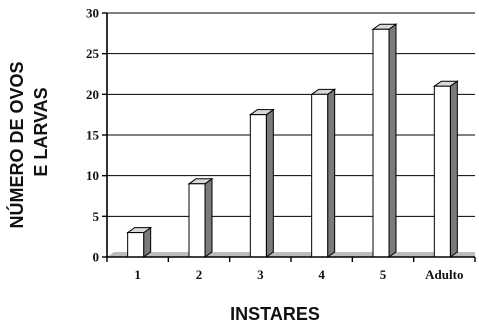  Describe the element at coordinates (92, 175) in the screenshot. I see `y-tick-label-10: 10` at that location.